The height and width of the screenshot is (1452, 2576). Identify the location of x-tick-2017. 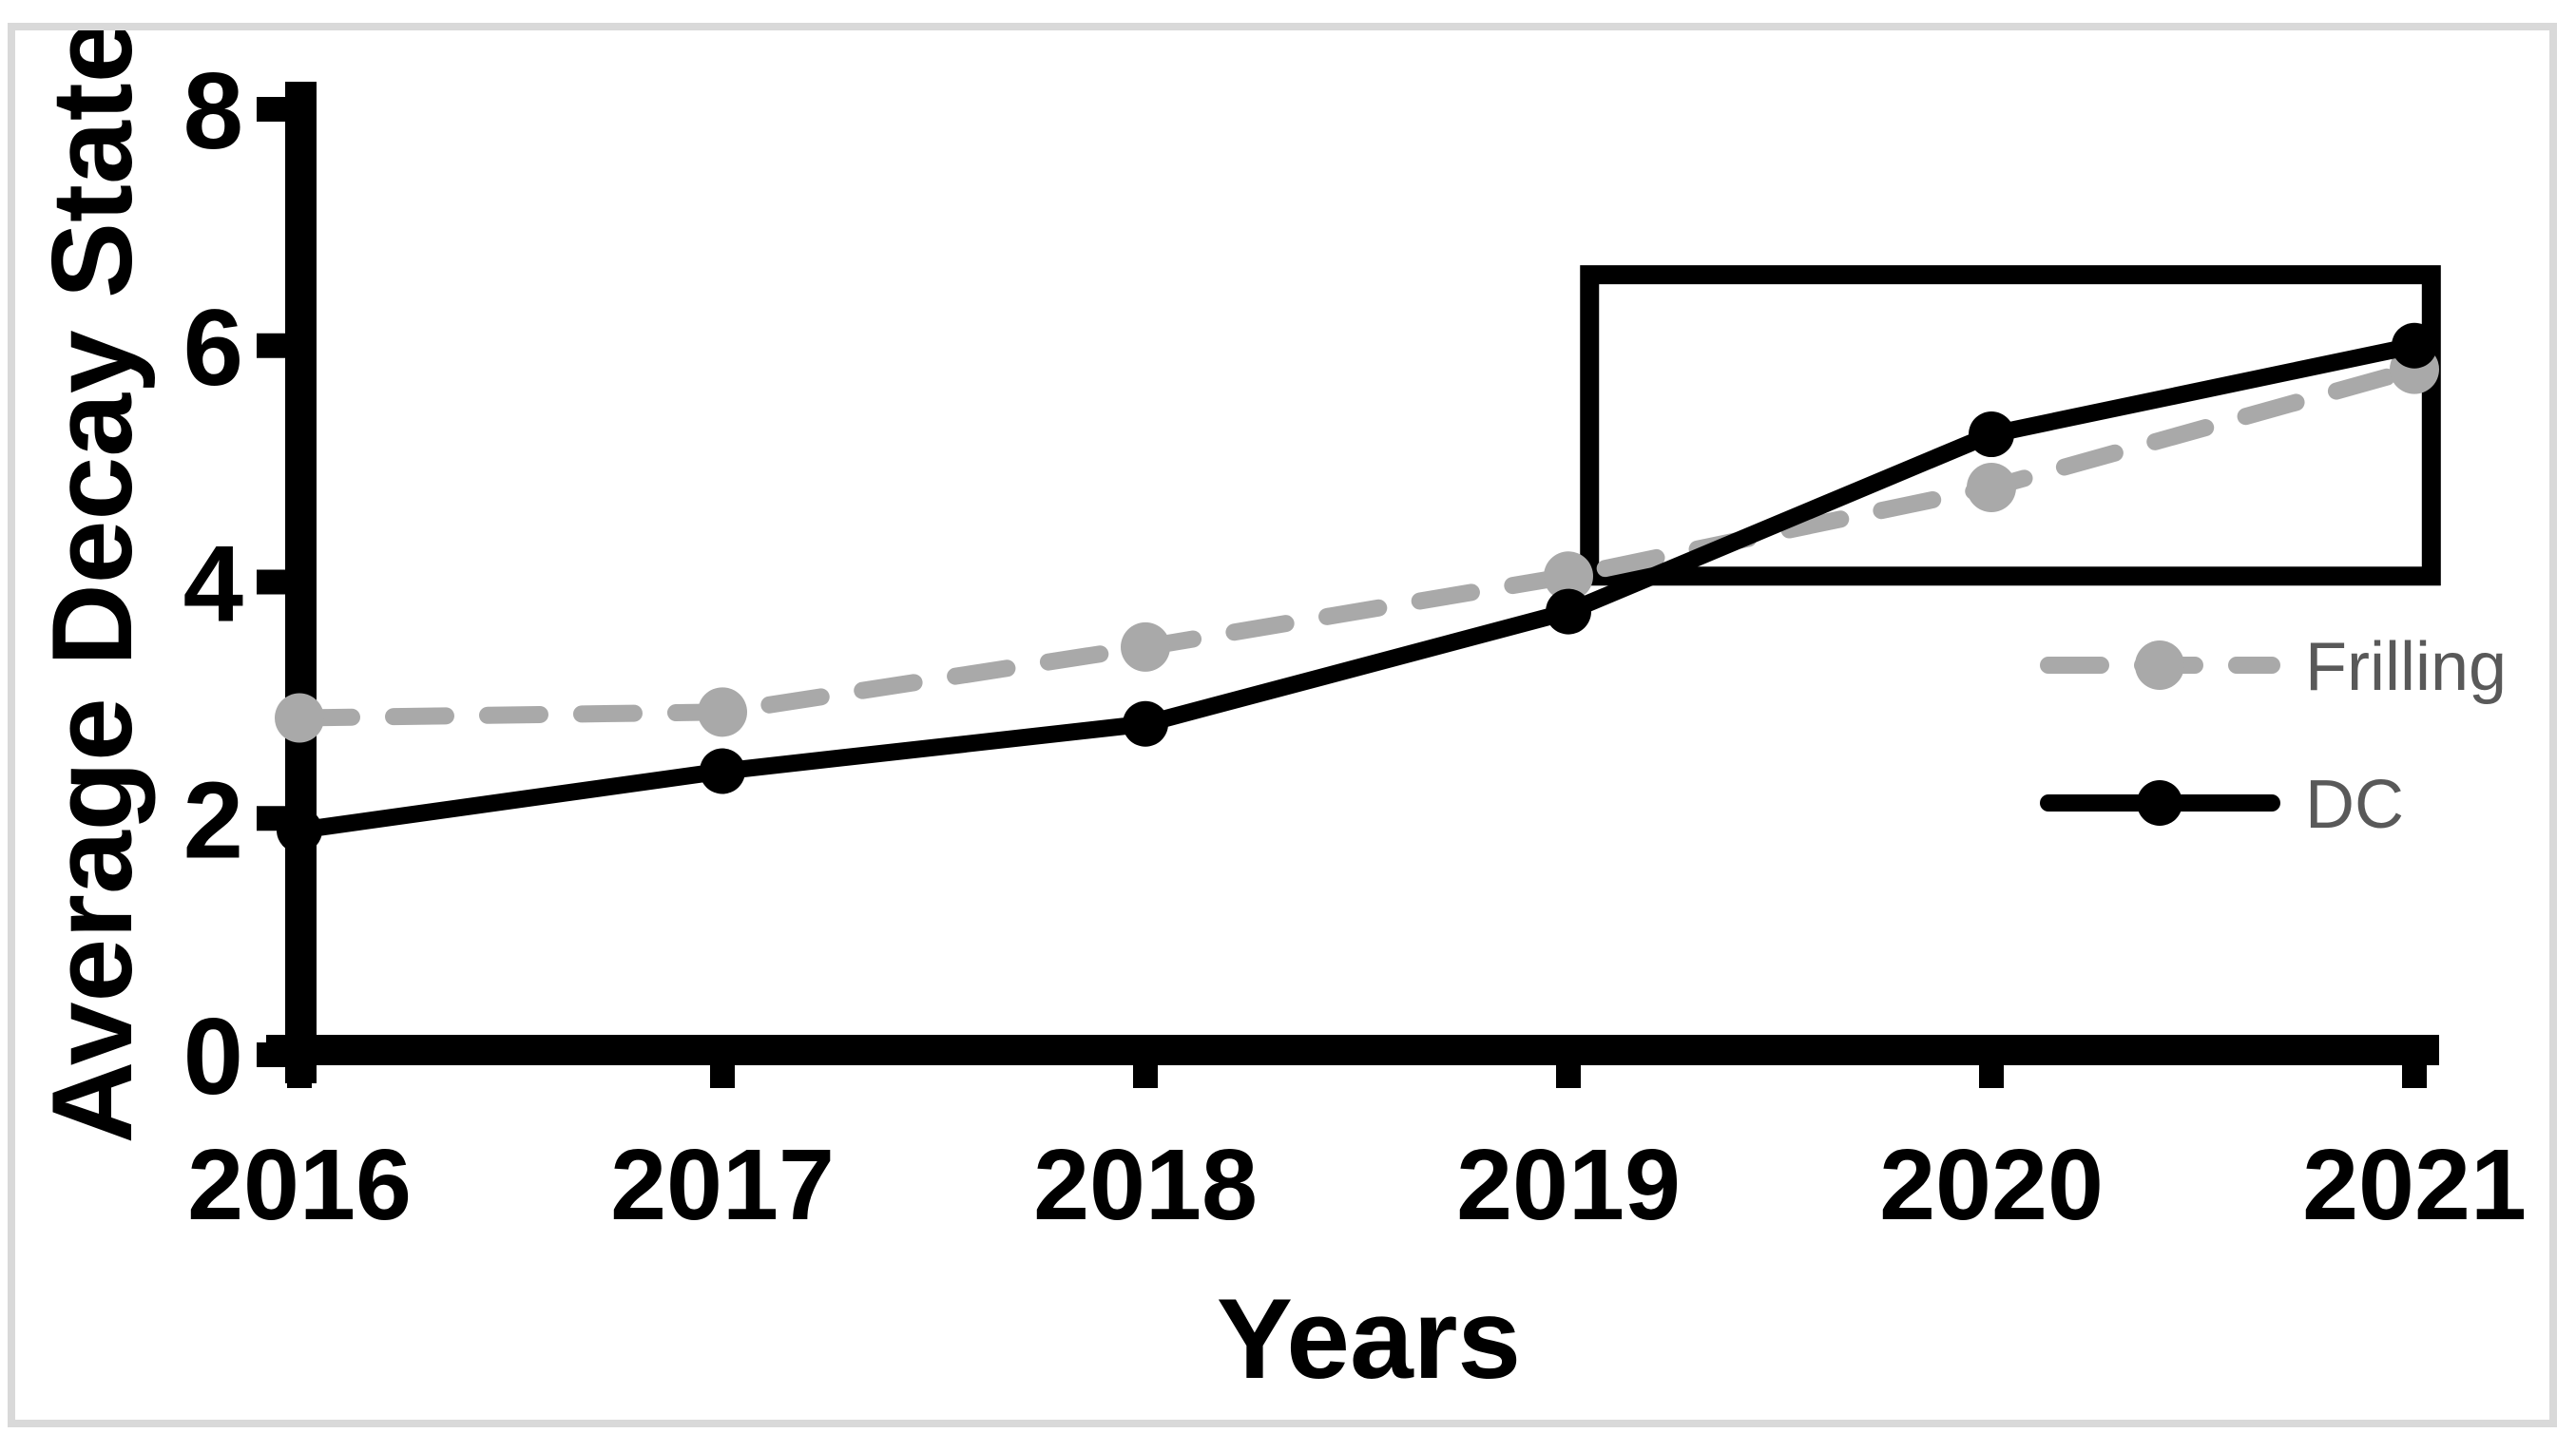
(723, 1069).